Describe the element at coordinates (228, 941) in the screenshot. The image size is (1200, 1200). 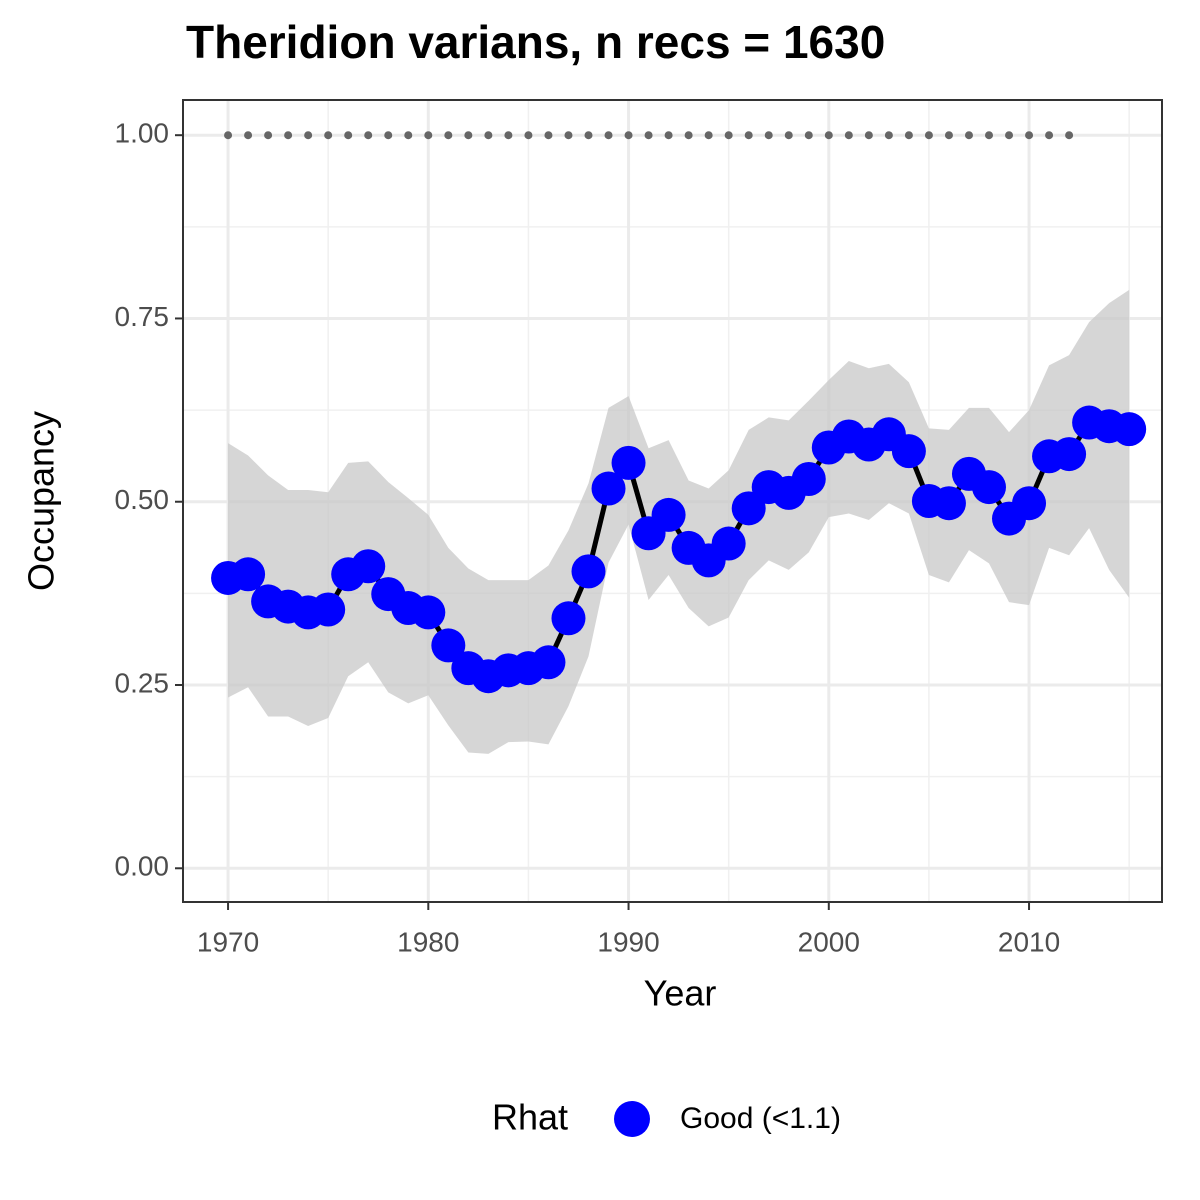
I see `x-tick-label: 1970` at that location.